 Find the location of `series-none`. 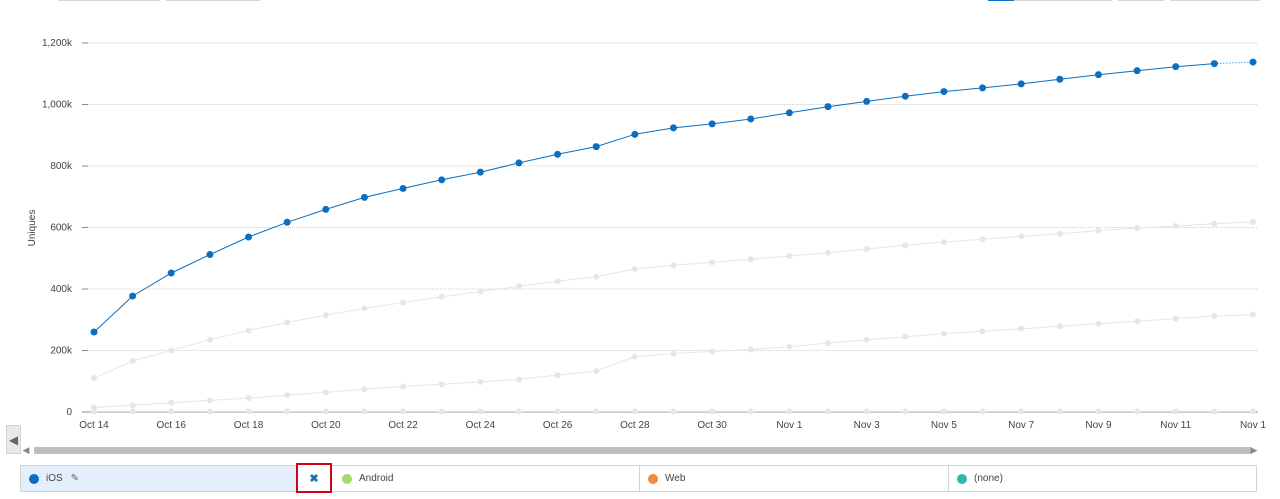

series-none is located at coordinates (673, 411).